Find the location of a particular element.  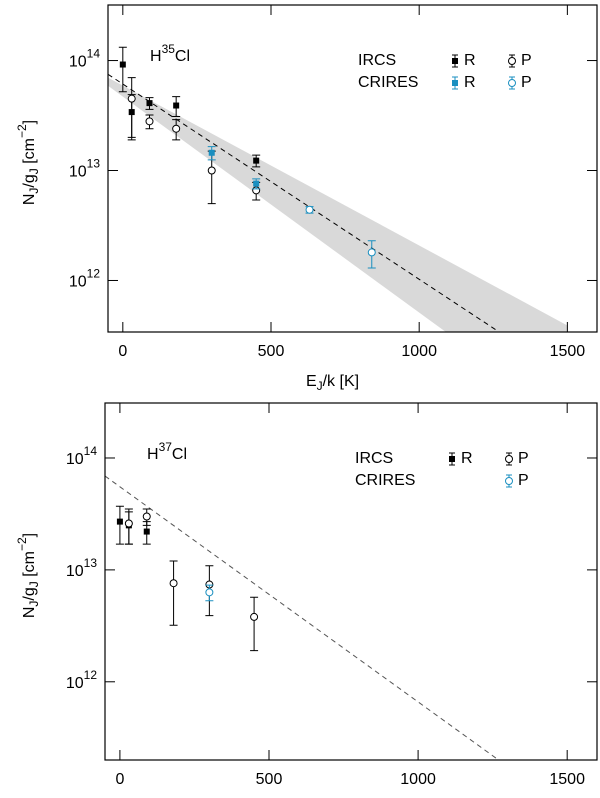

x-axis-label-part: J is located at coordinates (320, 386).